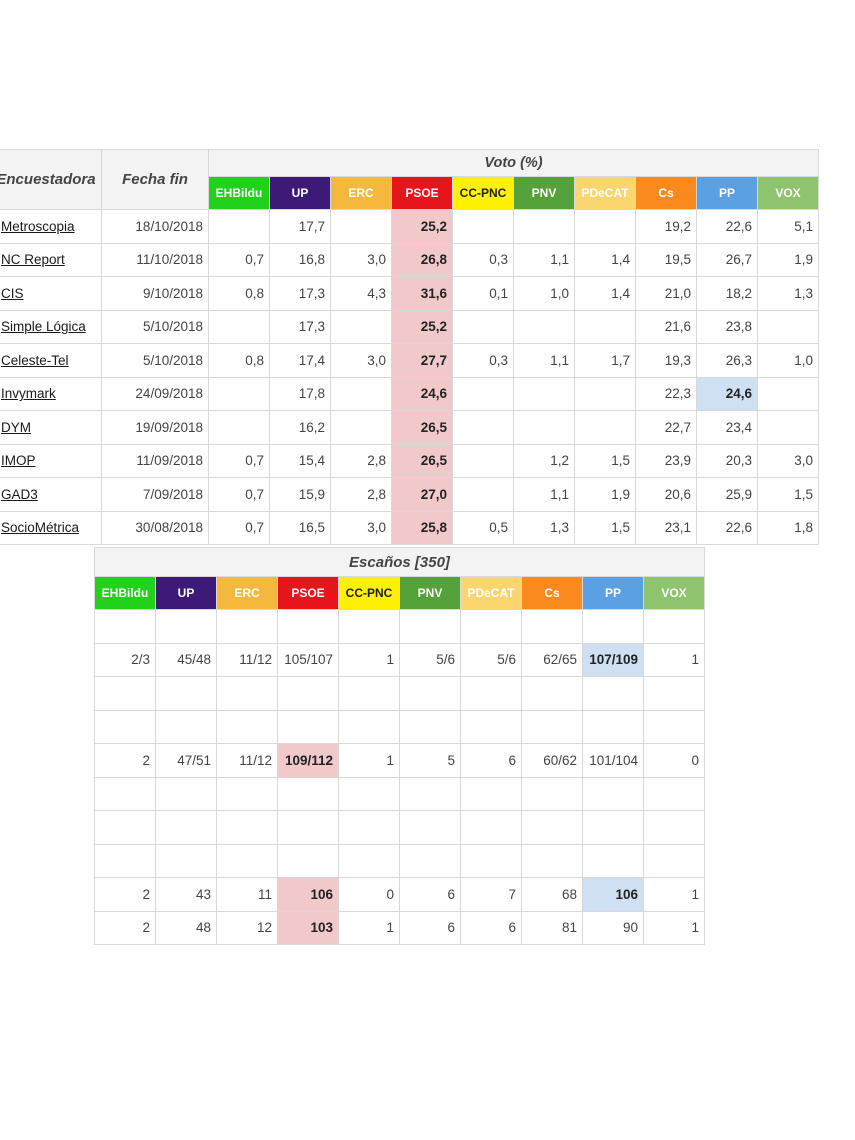  I want to click on vote-cell-cs: 20,6, so click(666, 494).